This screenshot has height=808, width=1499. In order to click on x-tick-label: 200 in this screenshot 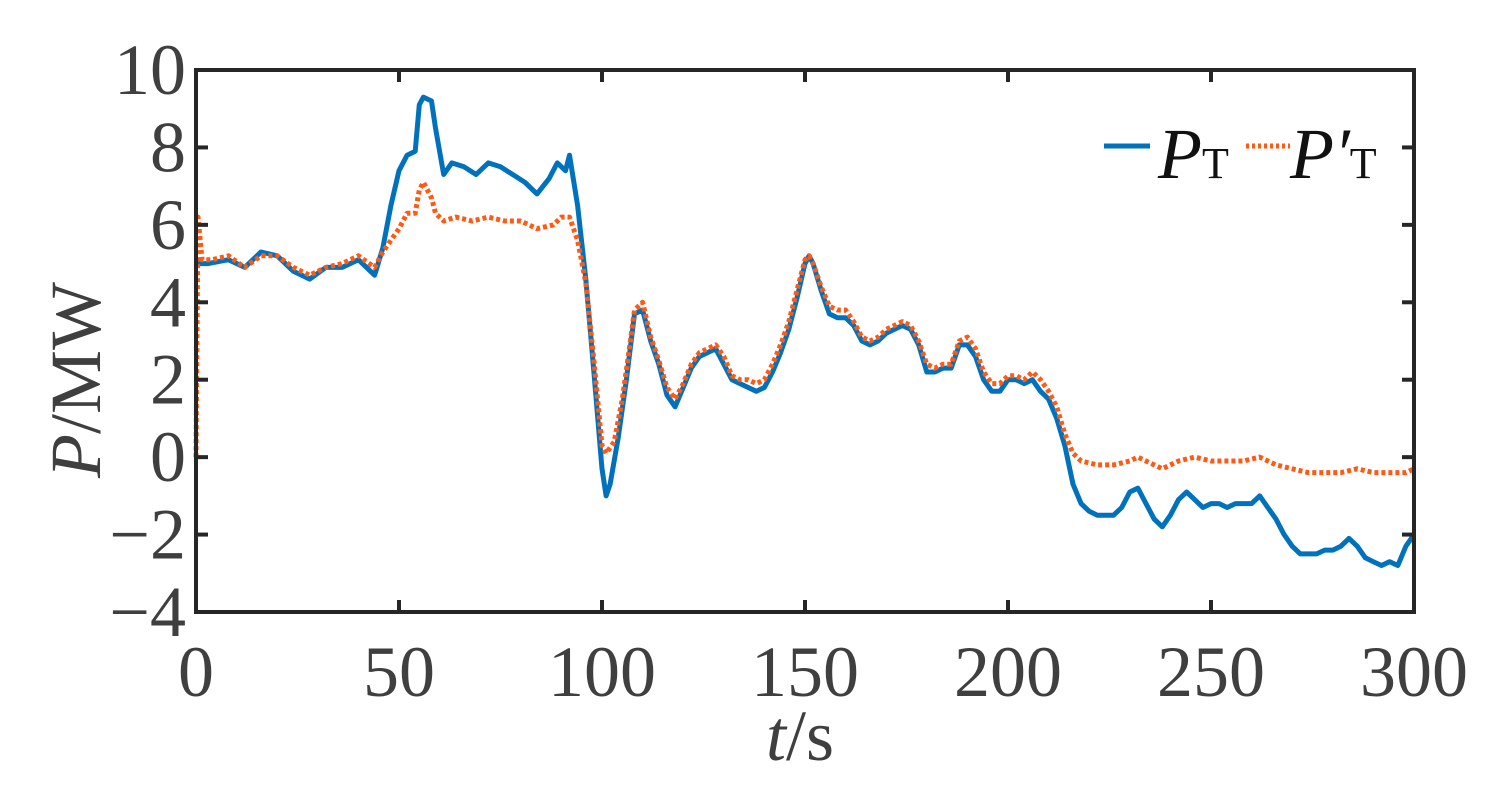, I will do `click(1008, 672)`.